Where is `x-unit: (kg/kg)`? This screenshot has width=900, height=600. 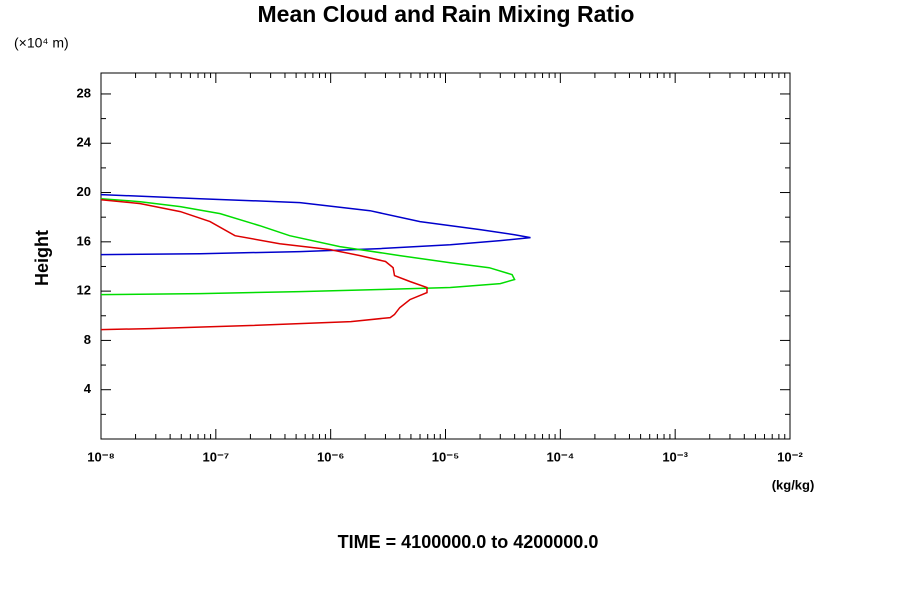
x-unit: (kg/kg) is located at coordinates (793, 484).